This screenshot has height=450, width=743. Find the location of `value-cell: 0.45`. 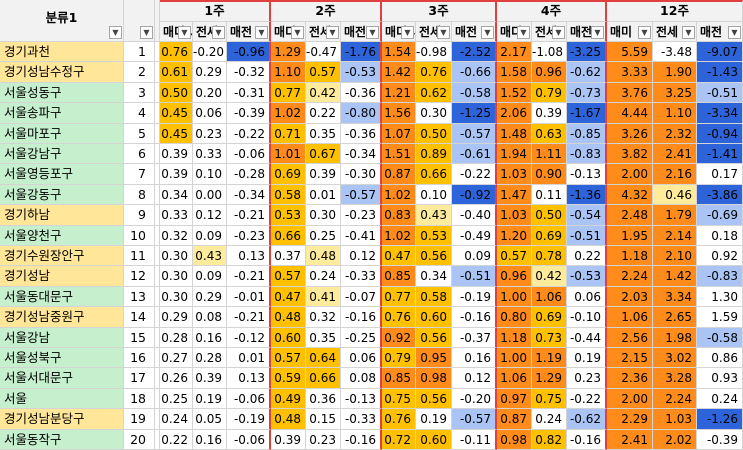

value-cell: 0.45 is located at coordinates (176, 113).